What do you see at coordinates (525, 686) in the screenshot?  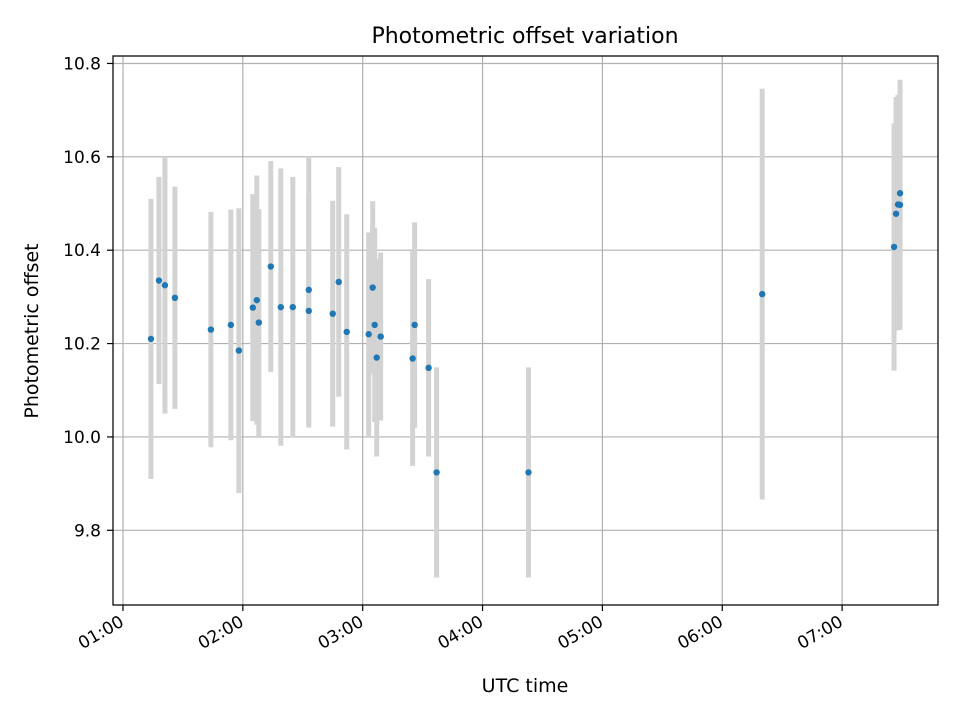 I see `x-axis-label: UTC time` at bounding box center [525, 686].